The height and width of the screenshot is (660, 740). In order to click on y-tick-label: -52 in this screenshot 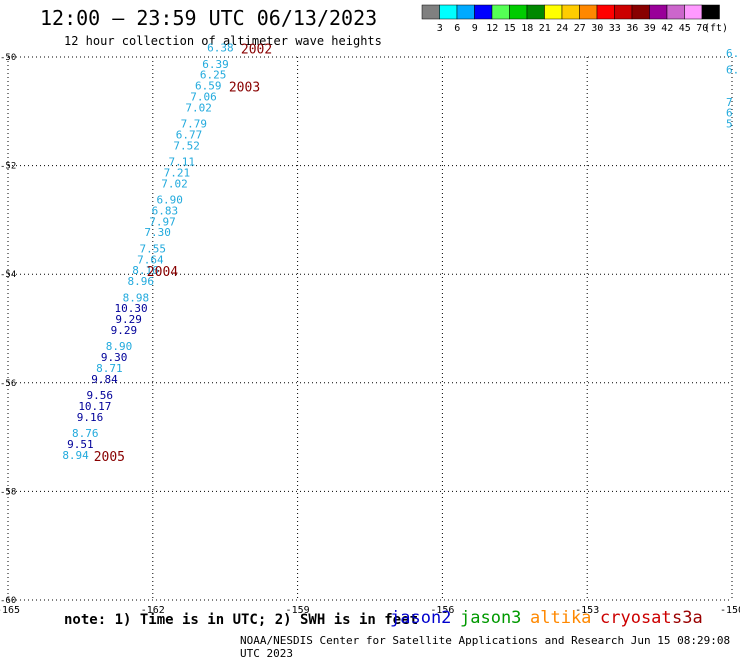, I will do `click(8, 167)`.